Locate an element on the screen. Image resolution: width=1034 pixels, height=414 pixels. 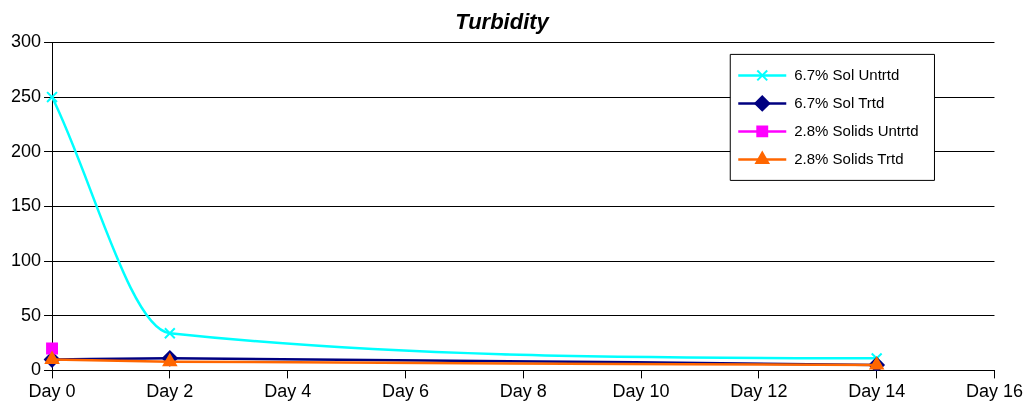
y-tick-label: 100 is located at coordinates (26, 260).